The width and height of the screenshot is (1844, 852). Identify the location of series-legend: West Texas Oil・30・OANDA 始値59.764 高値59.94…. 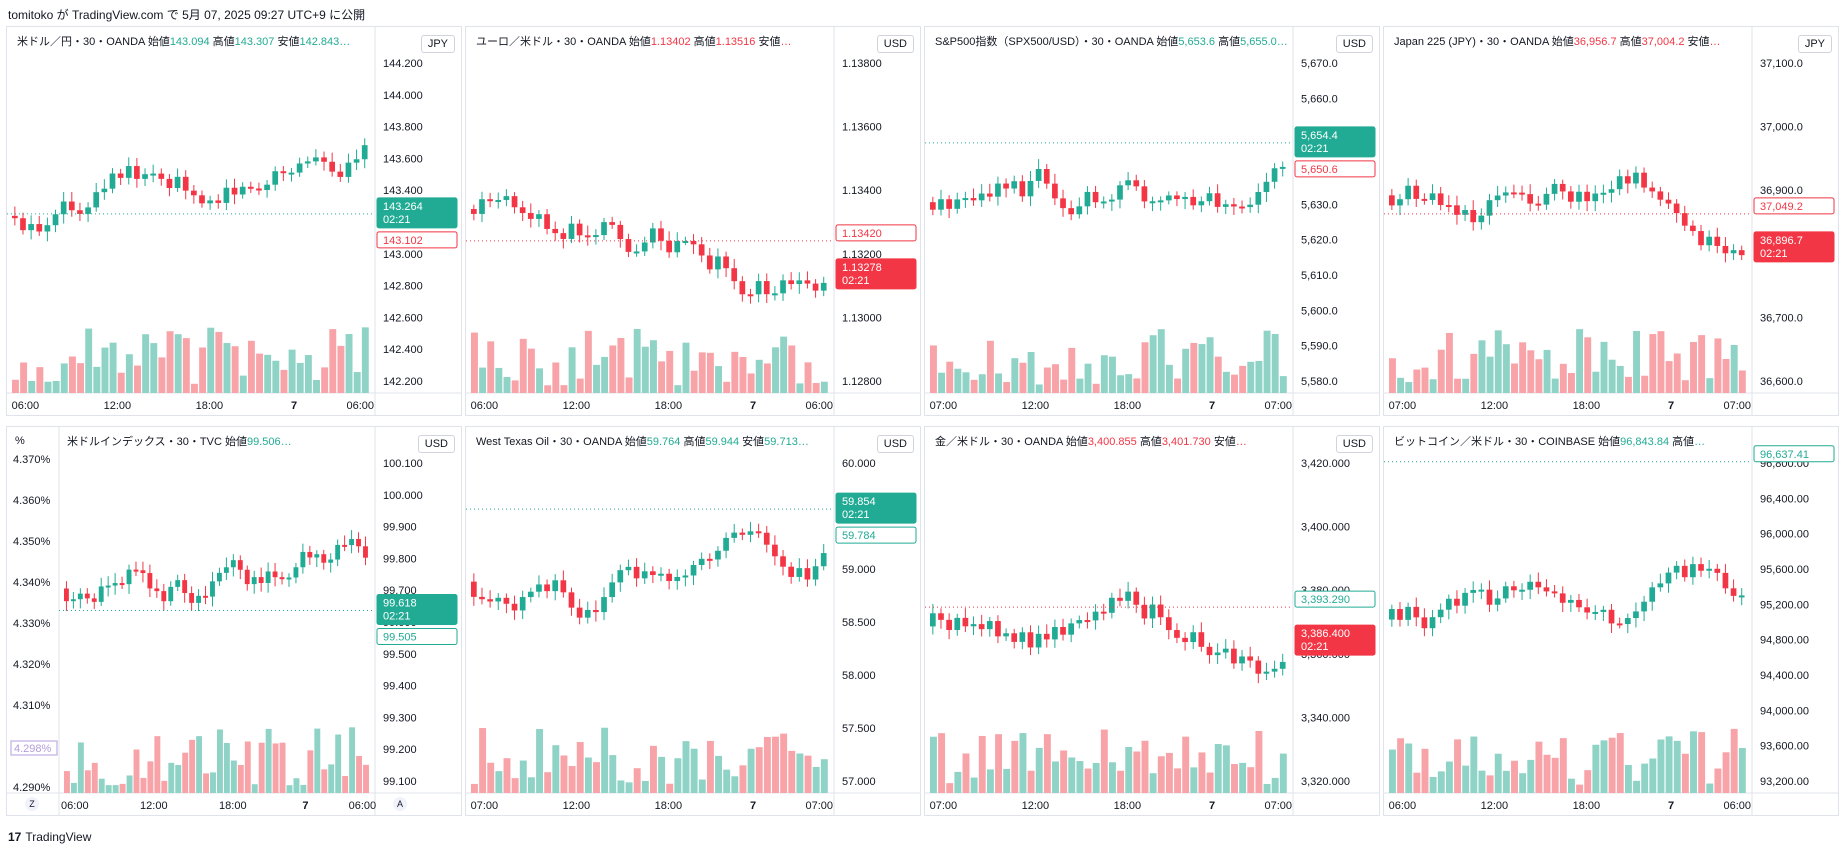
(642, 441).